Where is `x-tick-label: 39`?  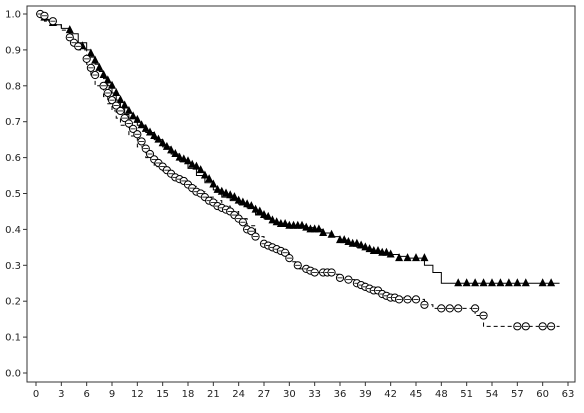 x-tick-label: 39 is located at coordinates (365, 394).